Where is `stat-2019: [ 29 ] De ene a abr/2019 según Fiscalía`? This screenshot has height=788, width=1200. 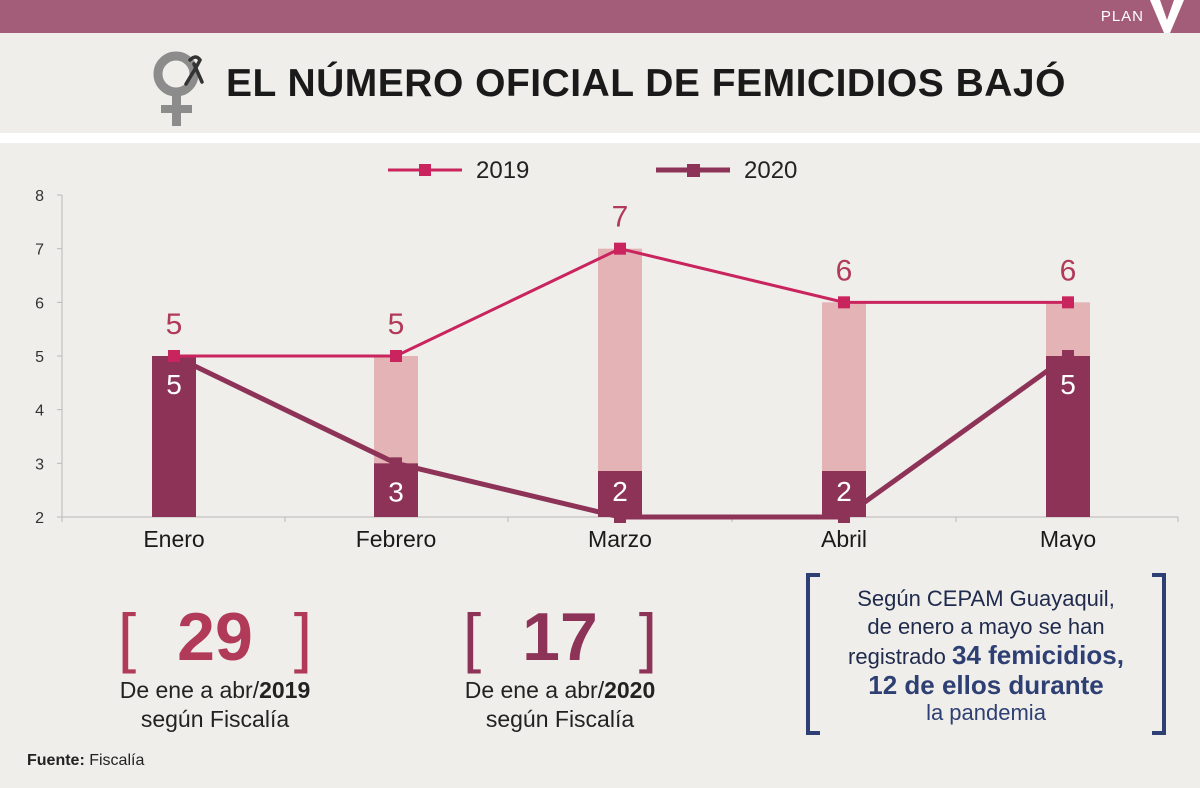 stat-2019: [ 29 ] De ene a abr/2019 según Fiscalía is located at coordinates (215, 666).